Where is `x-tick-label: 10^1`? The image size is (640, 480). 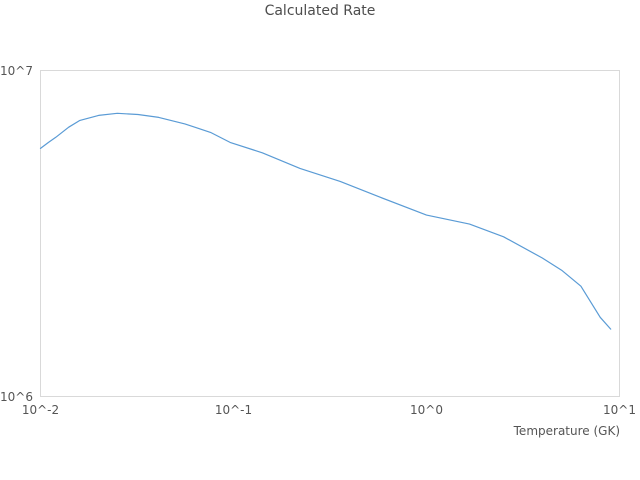 x-tick-label: 10^1 is located at coordinates (619, 410).